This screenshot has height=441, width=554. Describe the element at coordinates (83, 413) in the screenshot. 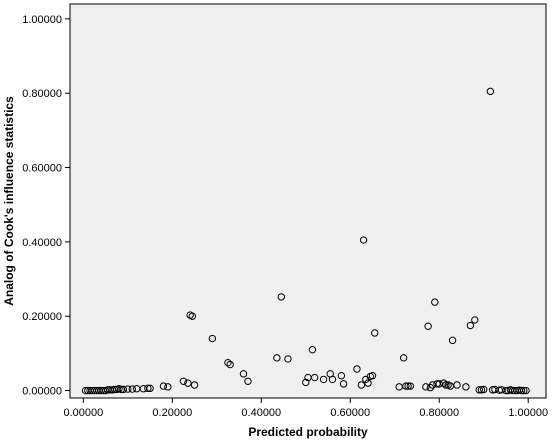

I see `x-tick-label: 0.00000` at that location.